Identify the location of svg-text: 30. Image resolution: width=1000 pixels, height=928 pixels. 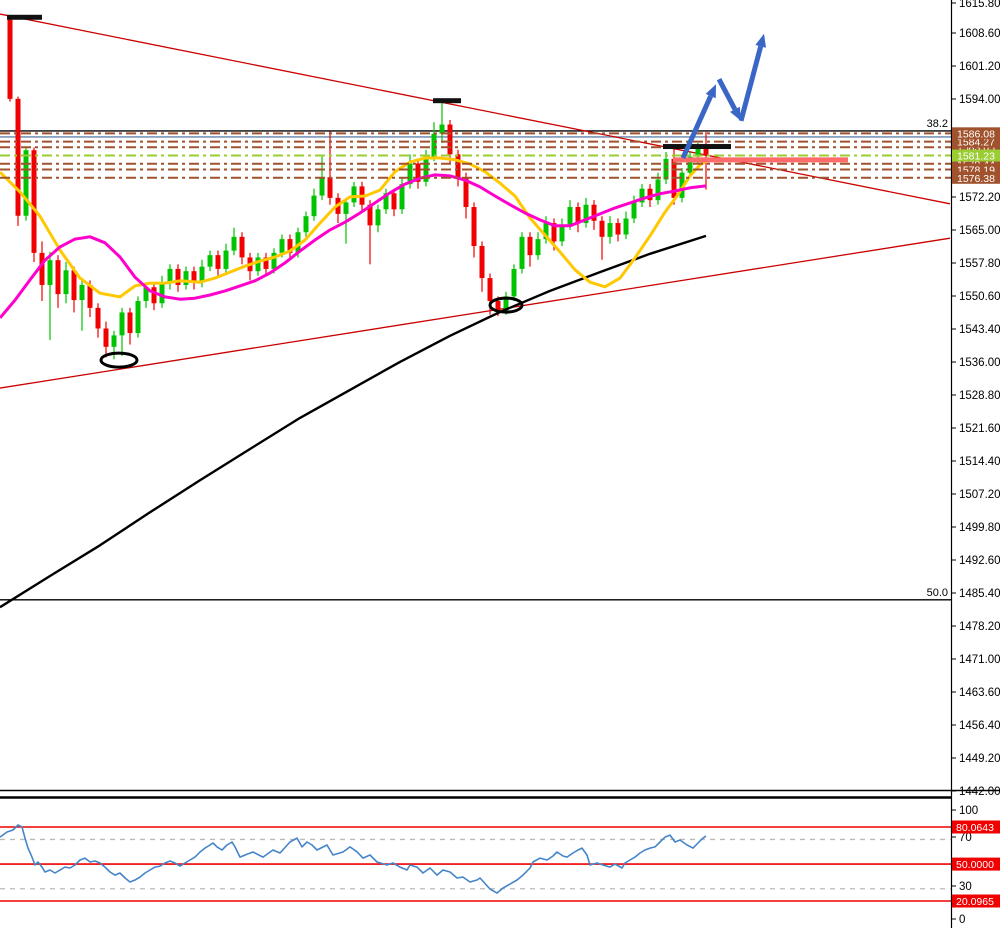
(965, 887).